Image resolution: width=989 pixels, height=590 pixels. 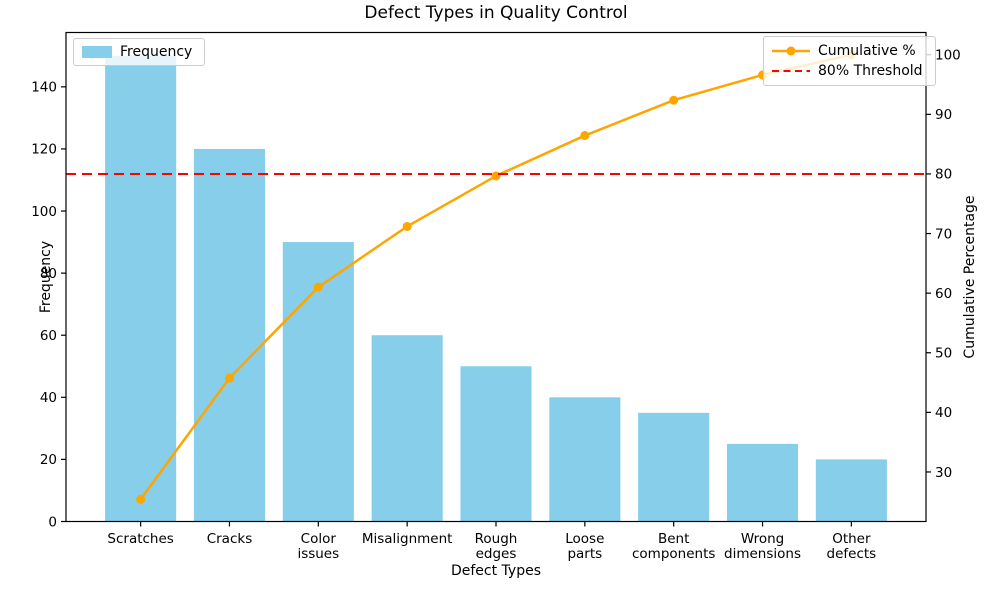 What do you see at coordinates (673, 554) in the screenshot?
I see `x-tick-label: components` at bounding box center [673, 554].